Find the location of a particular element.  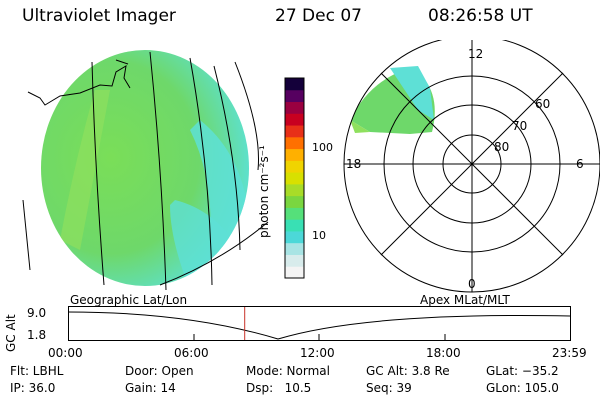

mlt-label-18: 18 is located at coordinates (354, 164).